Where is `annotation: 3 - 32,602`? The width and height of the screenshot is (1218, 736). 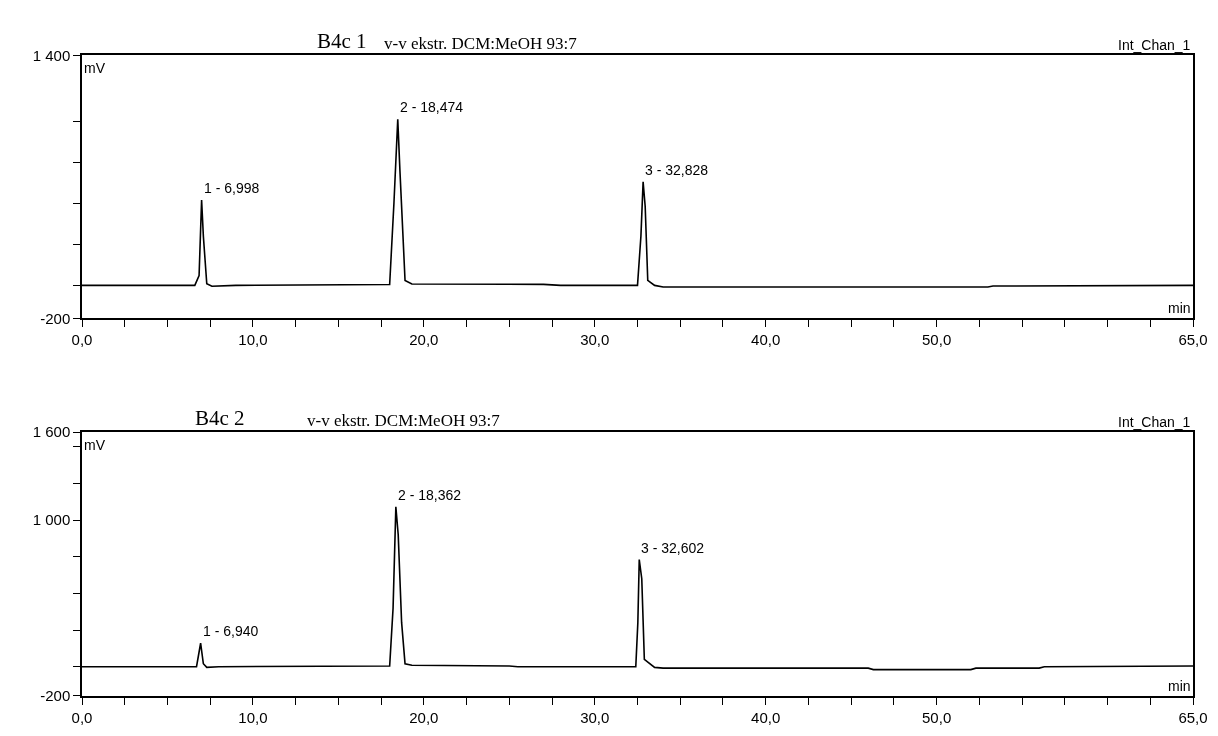
annotation: 3 - 32,602 is located at coordinates (673, 548).